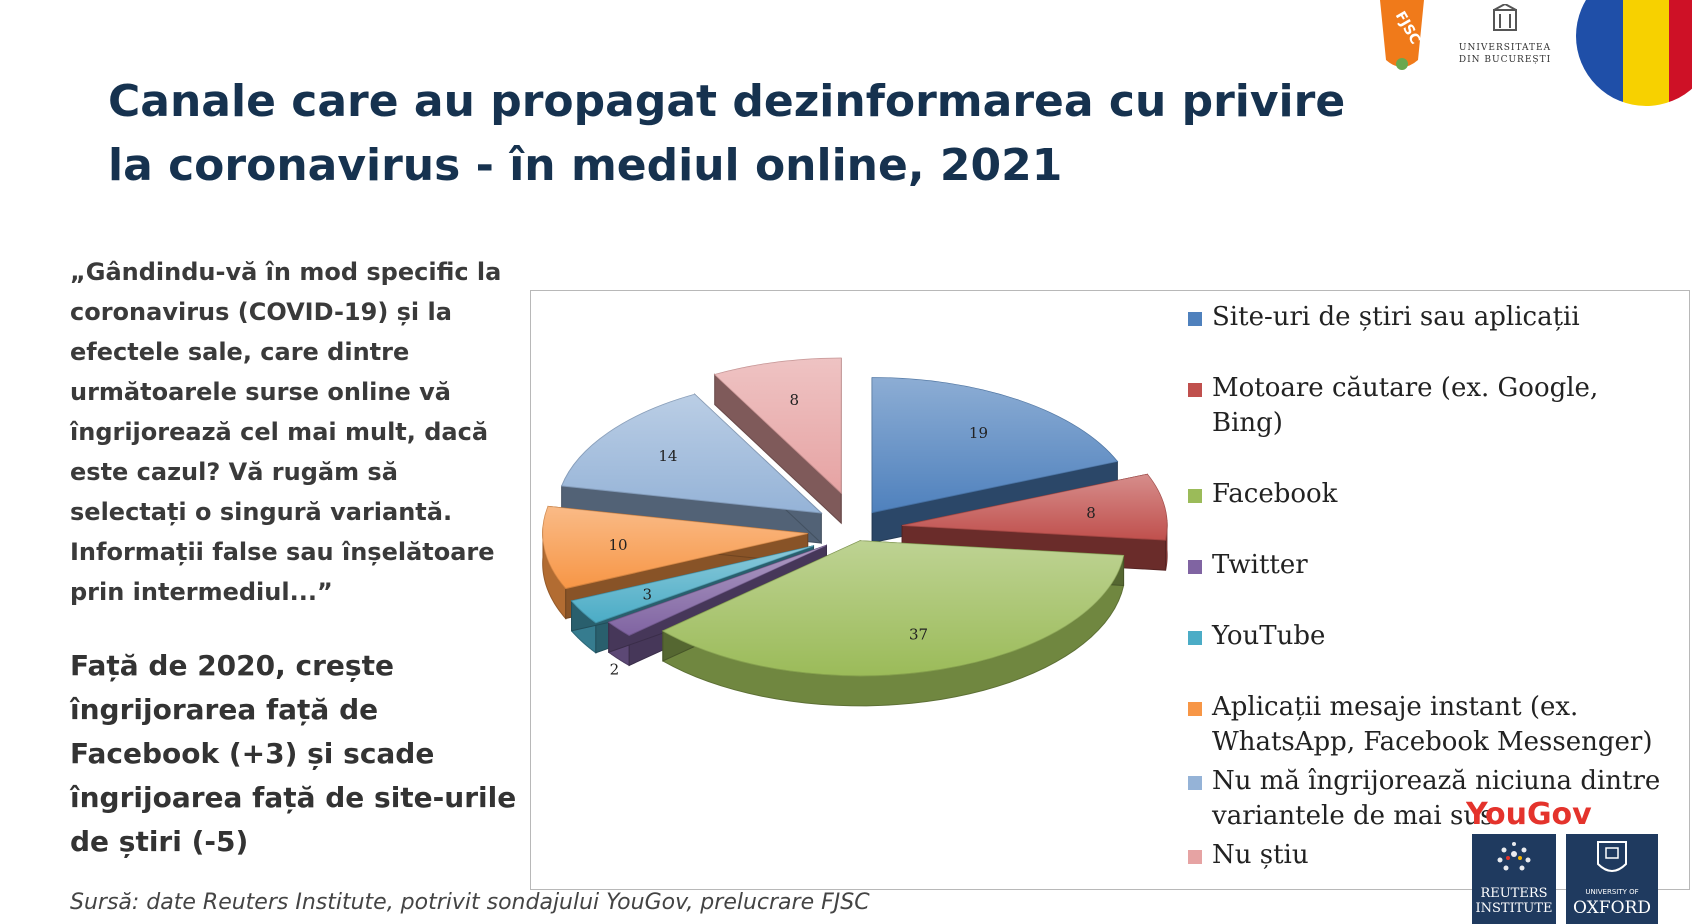 The width and height of the screenshot is (1692, 924). Describe the element at coordinates (1405, 405) in the screenshot. I see `legend-label: Motoare căutare (ex. Google, Bing)` at that location.